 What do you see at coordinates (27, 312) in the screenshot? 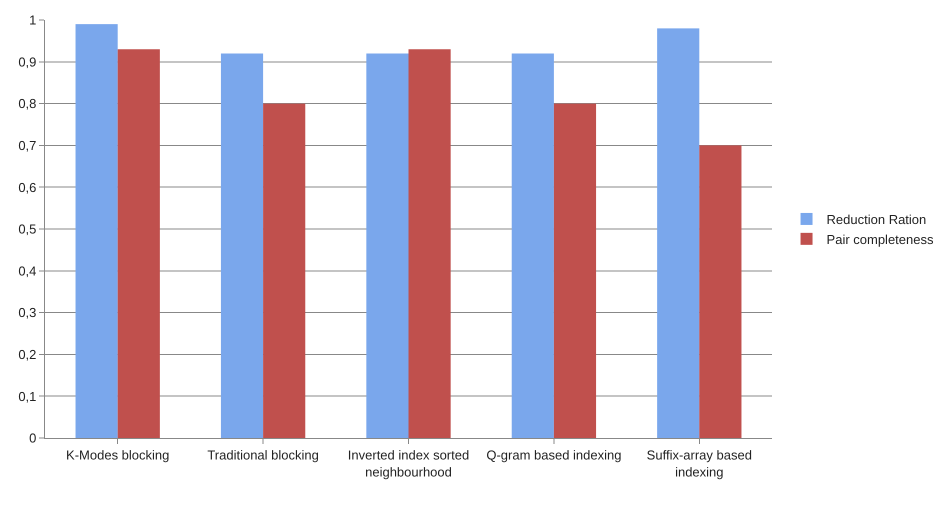
I see `y-tick-label: 0,3` at bounding box center [27, 312].